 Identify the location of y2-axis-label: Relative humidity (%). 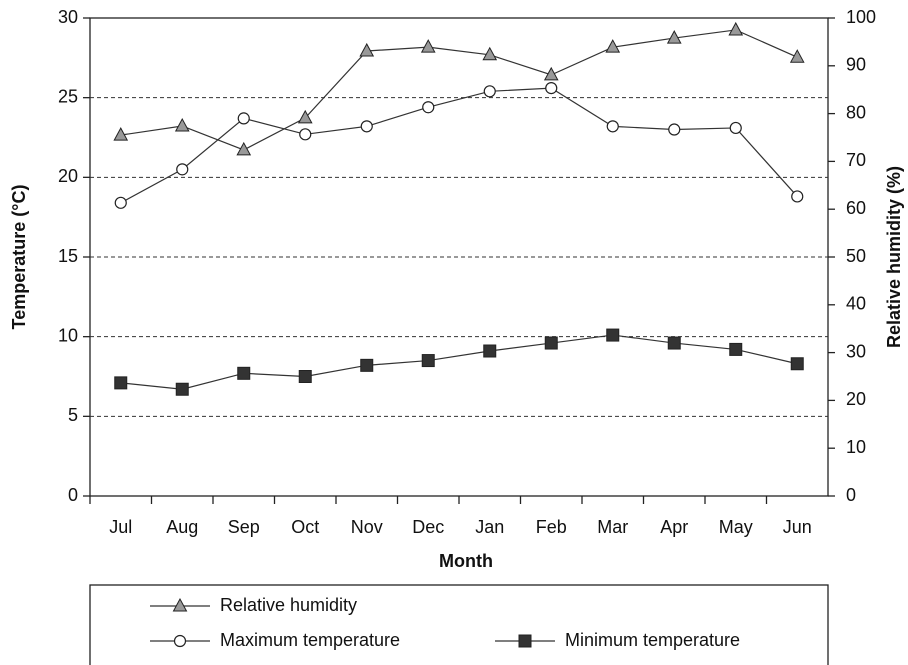
(894, 257).